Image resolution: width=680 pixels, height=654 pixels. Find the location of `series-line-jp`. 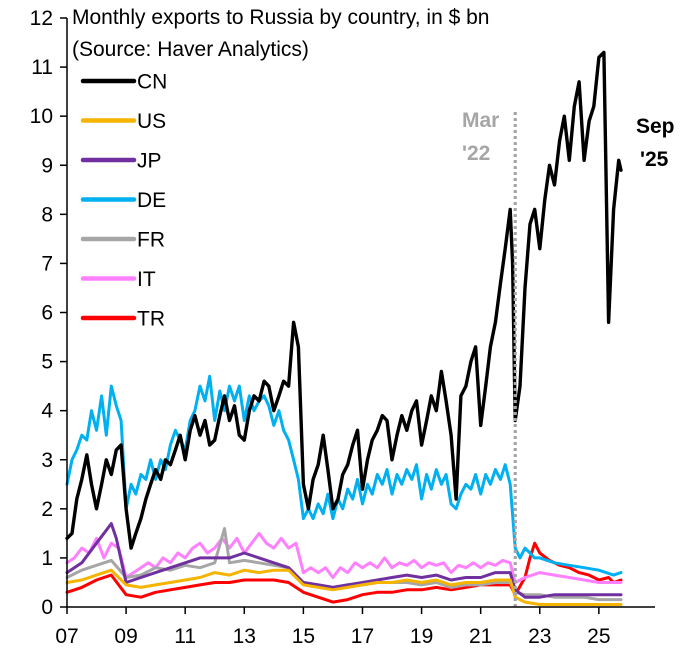

series-line-jp is located at coordinates (344, 560).